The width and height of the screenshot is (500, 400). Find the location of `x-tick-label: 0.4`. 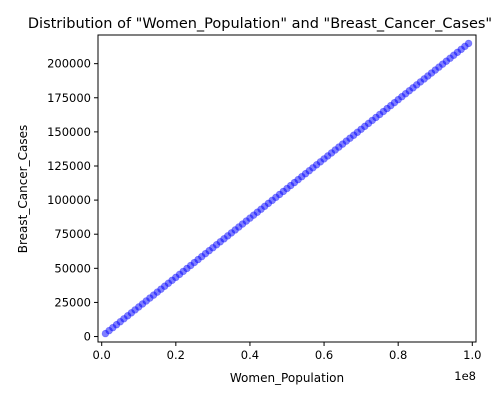

x-tick-label: 0.4 is located at coordinates (250, 355).